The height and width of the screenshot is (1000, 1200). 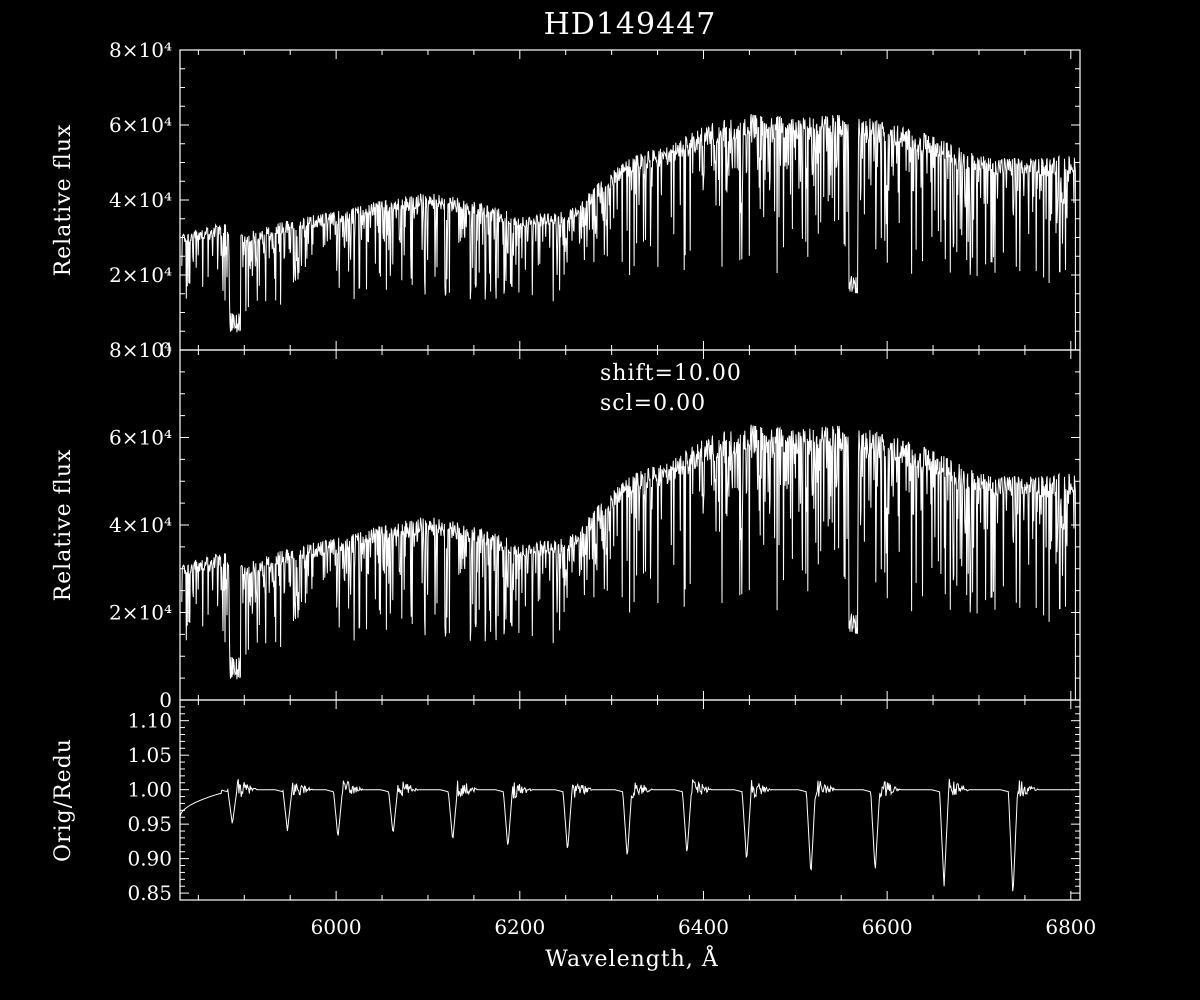 I want to click on x-tick-label: 6800, so click(x=1070, y=927).